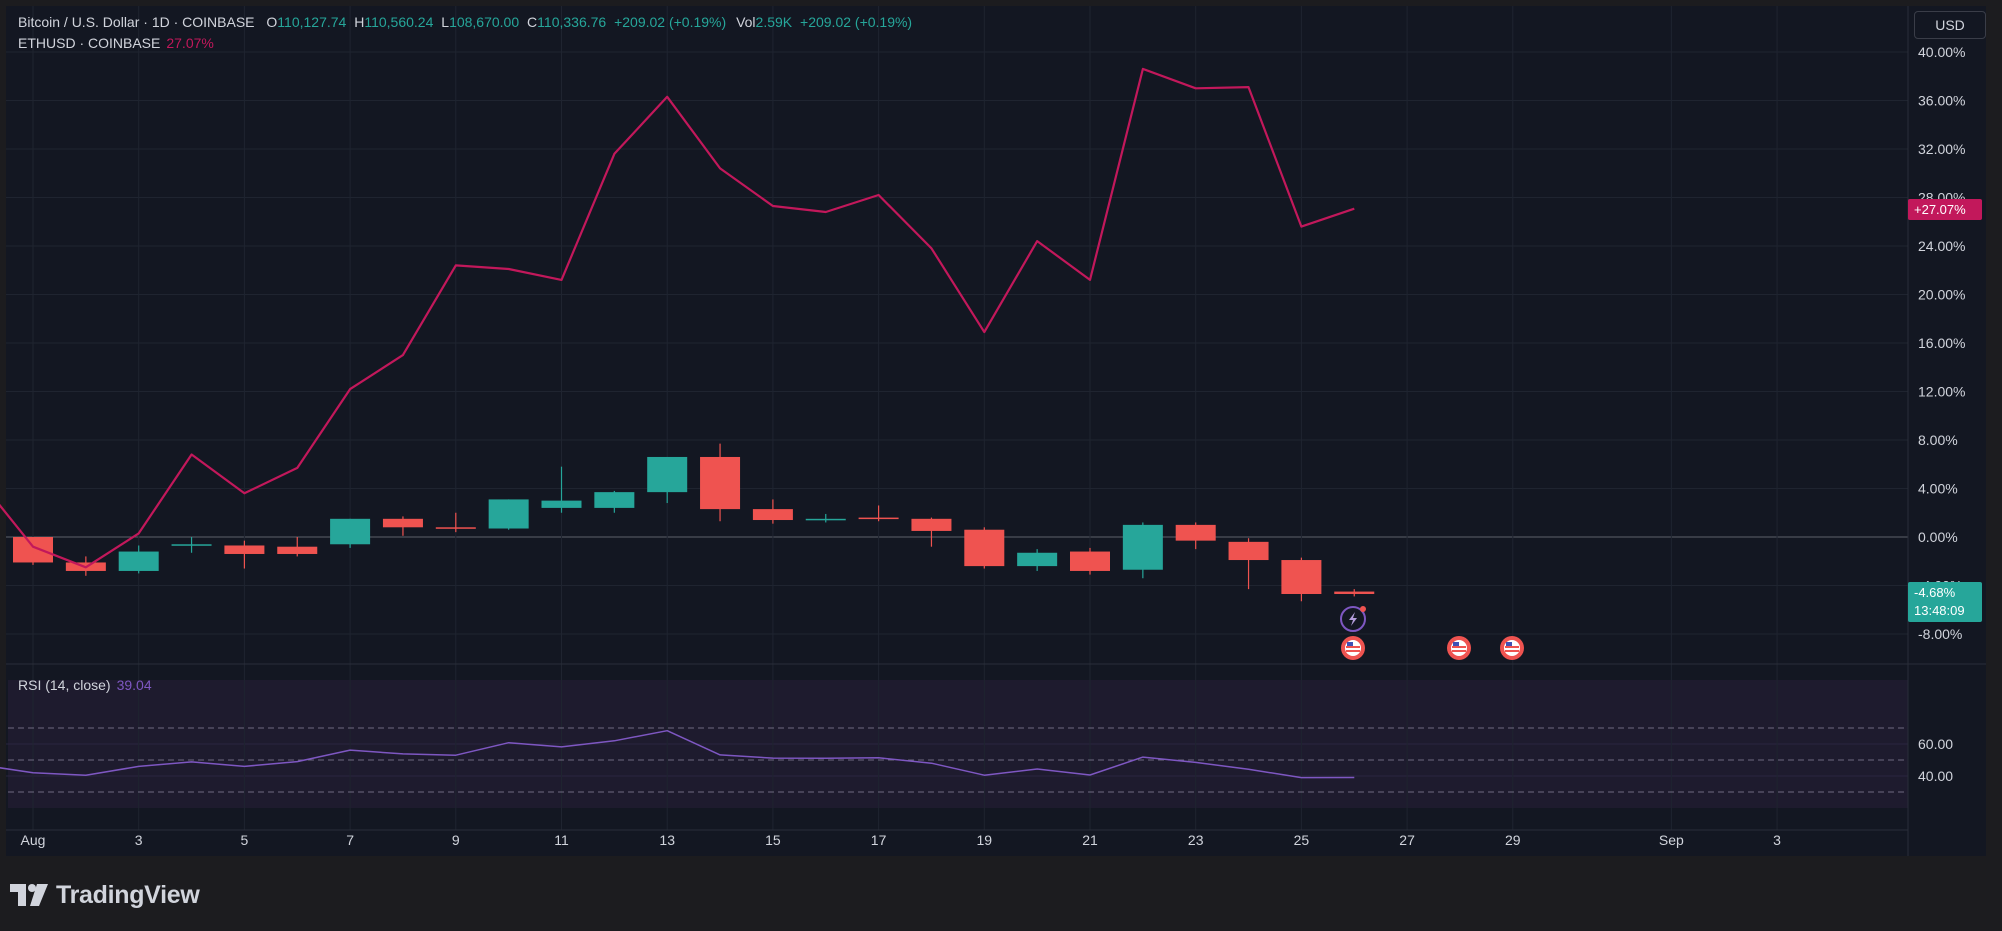  I want to click on price-tick-label: 16.00%, so click(1941, 343).